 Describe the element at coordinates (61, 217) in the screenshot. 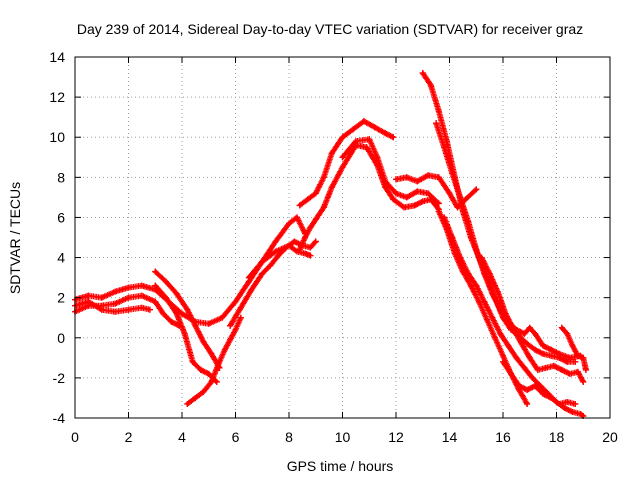

I see `y-tick-label: 6` at that location.